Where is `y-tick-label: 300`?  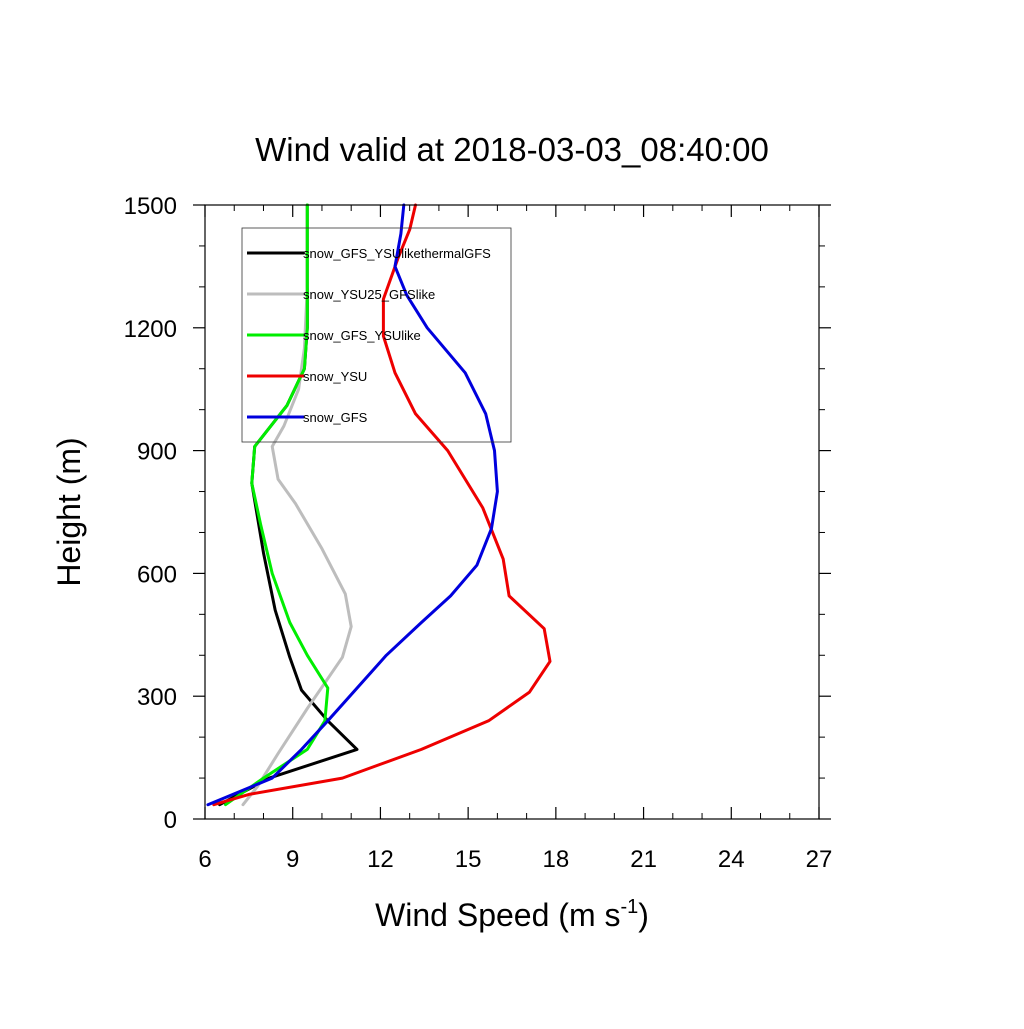
y-tick-label: 300 is located at coordinates (157, 697).